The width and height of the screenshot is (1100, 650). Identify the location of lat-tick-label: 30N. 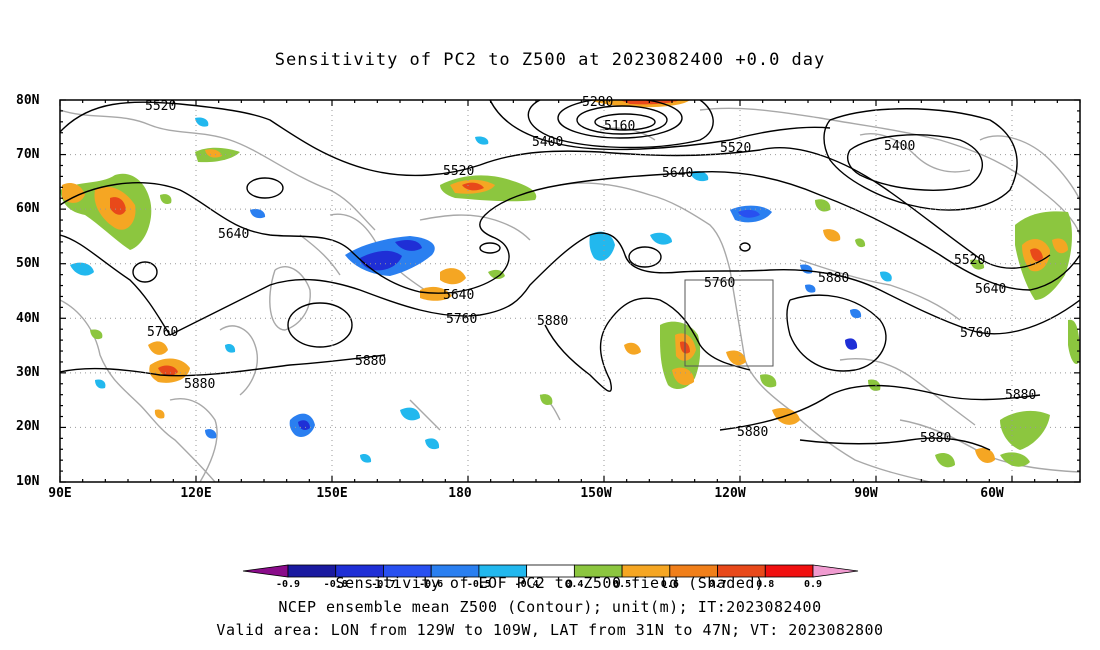
(28, 372).